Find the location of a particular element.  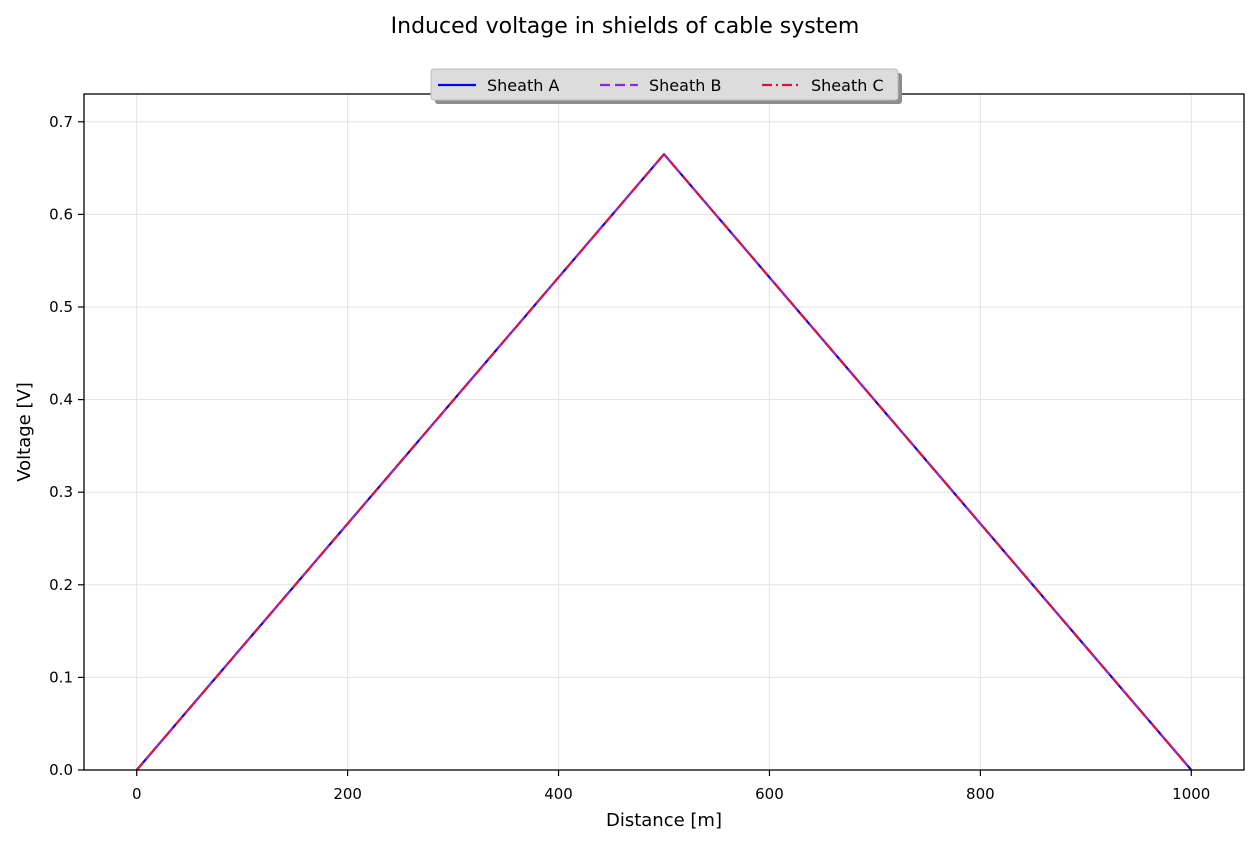

legend-label: Sheath C is located at coordinates (847, 85).